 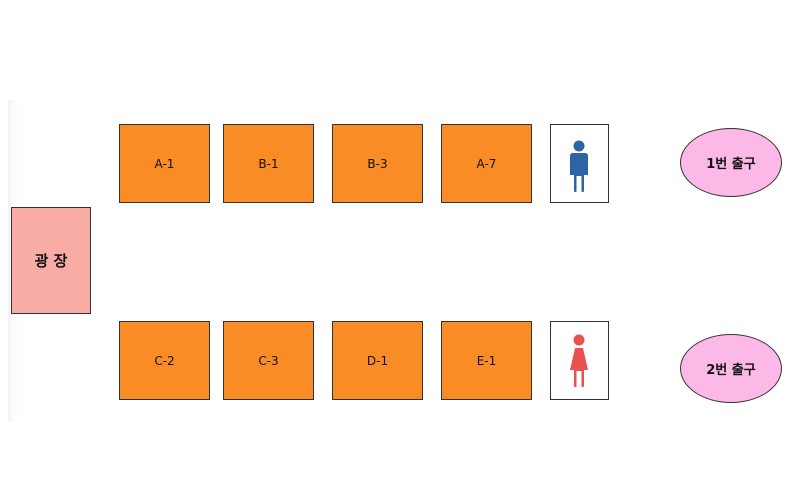 I want to click on booth-label: A-7, so click(x=486, y=163).